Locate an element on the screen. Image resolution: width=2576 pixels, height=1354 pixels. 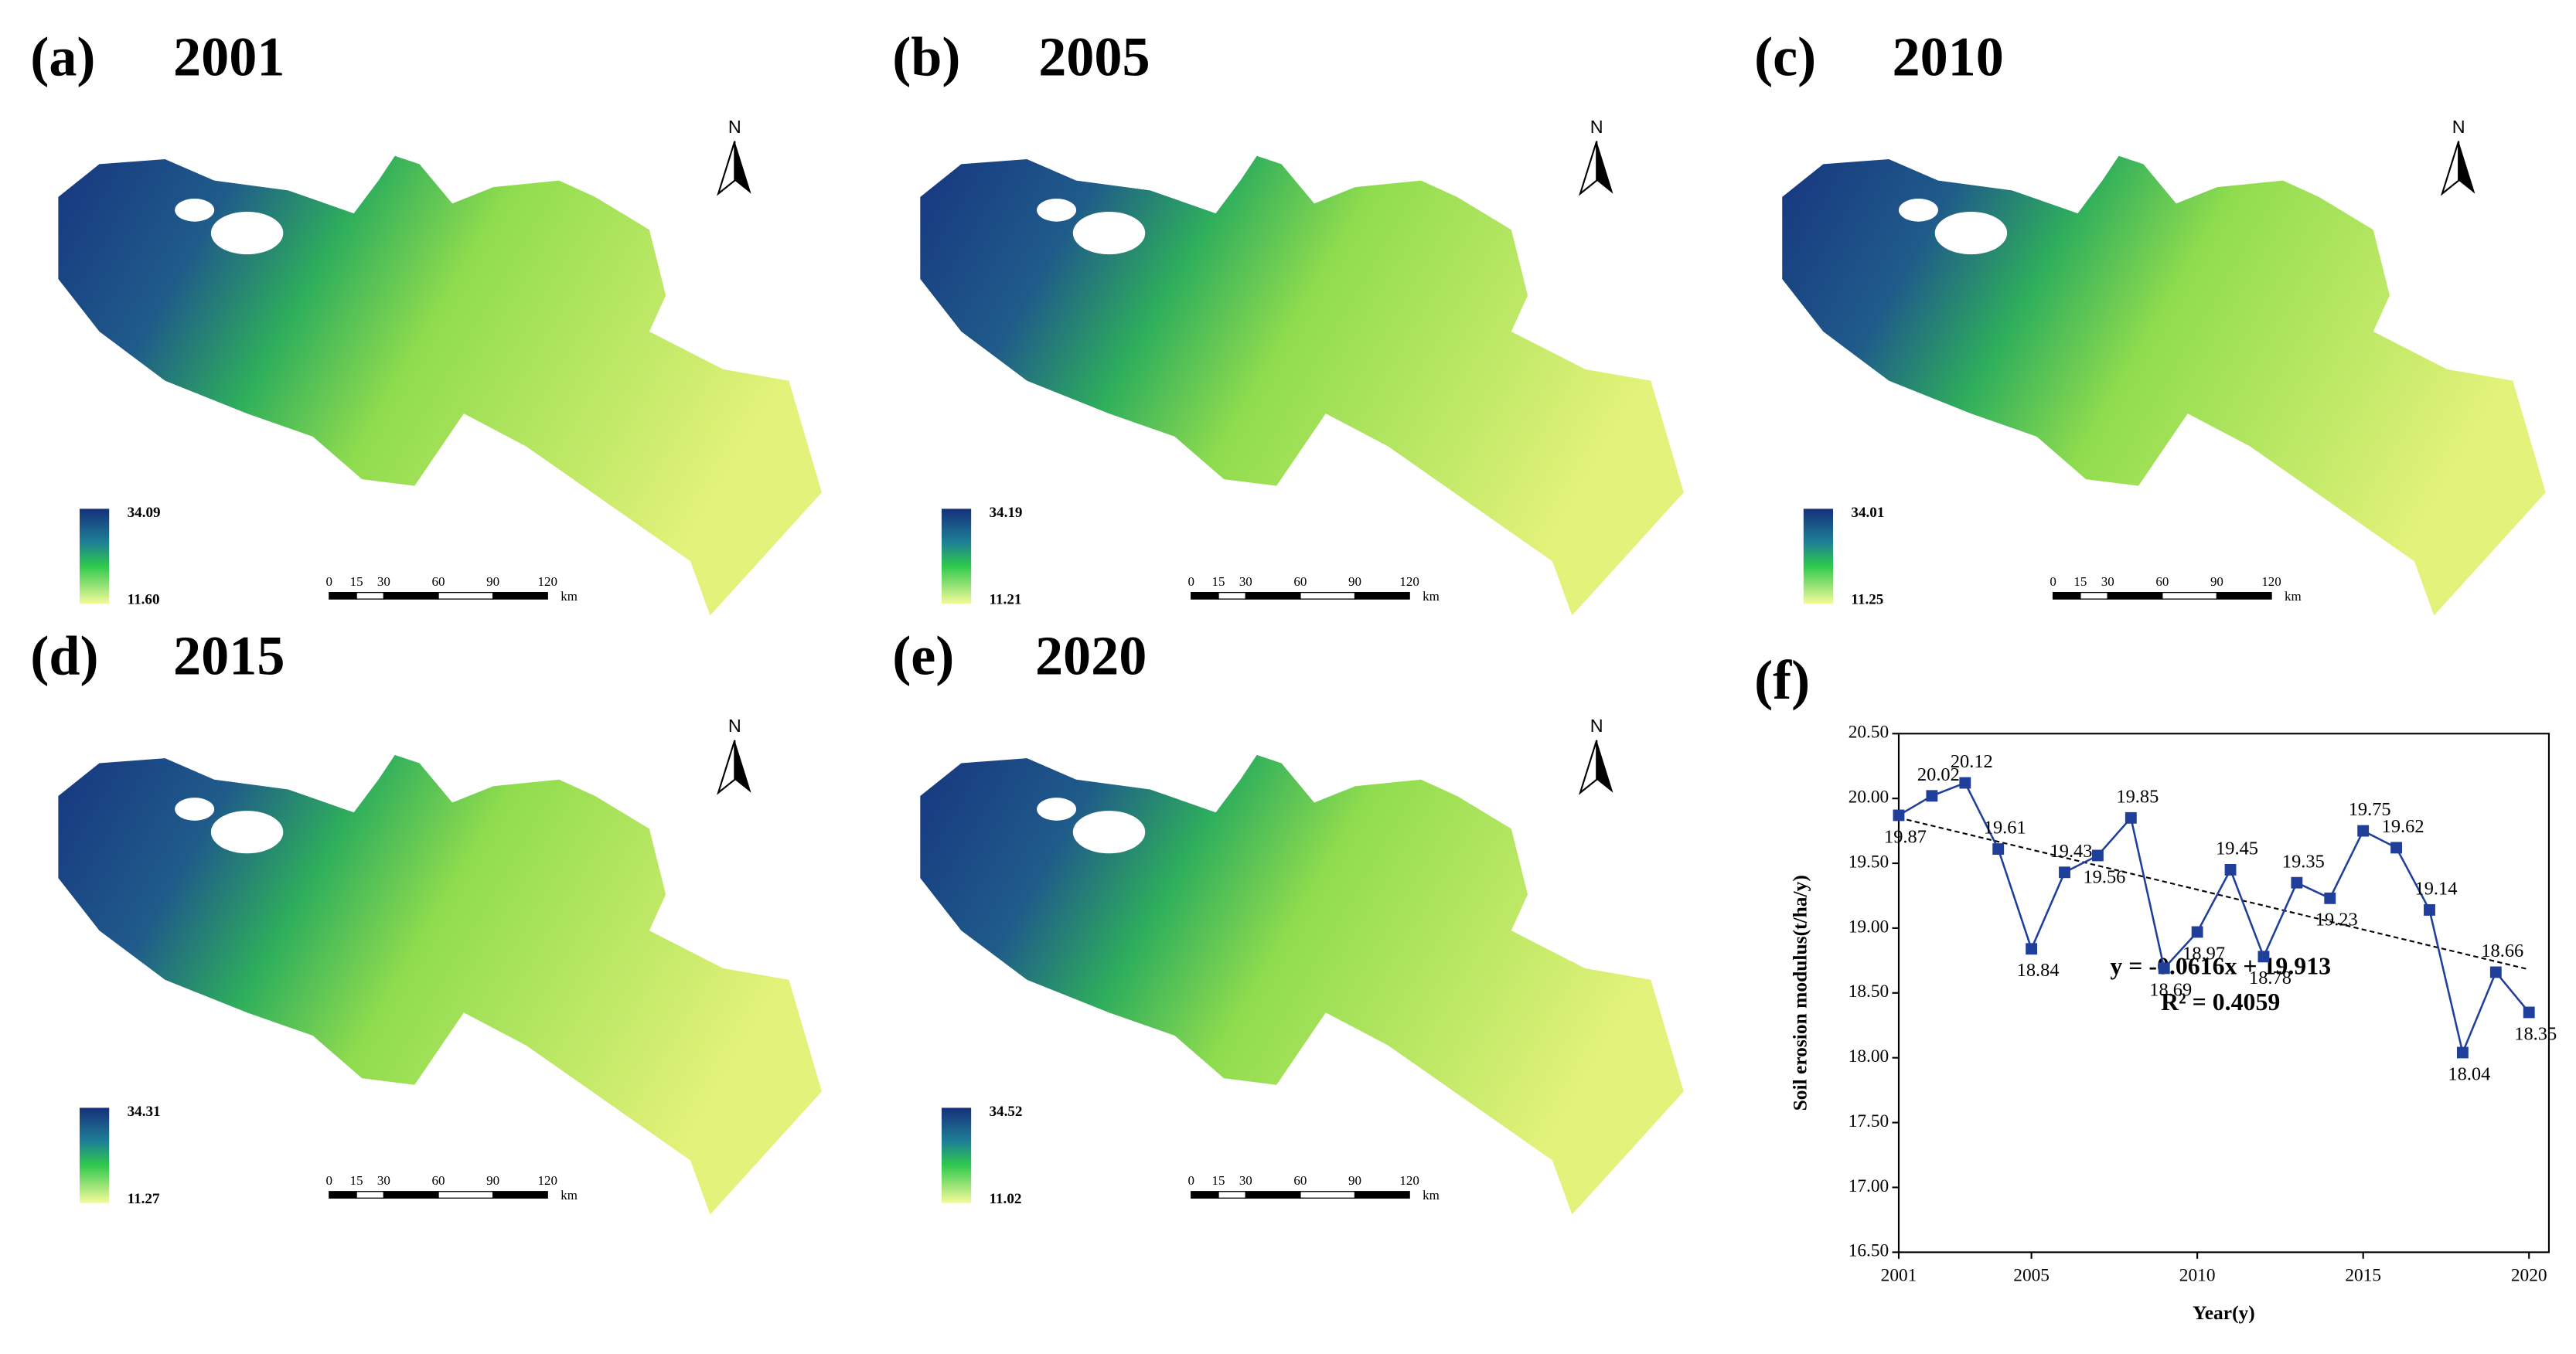
series-line is located at coordinates (2214, 918).